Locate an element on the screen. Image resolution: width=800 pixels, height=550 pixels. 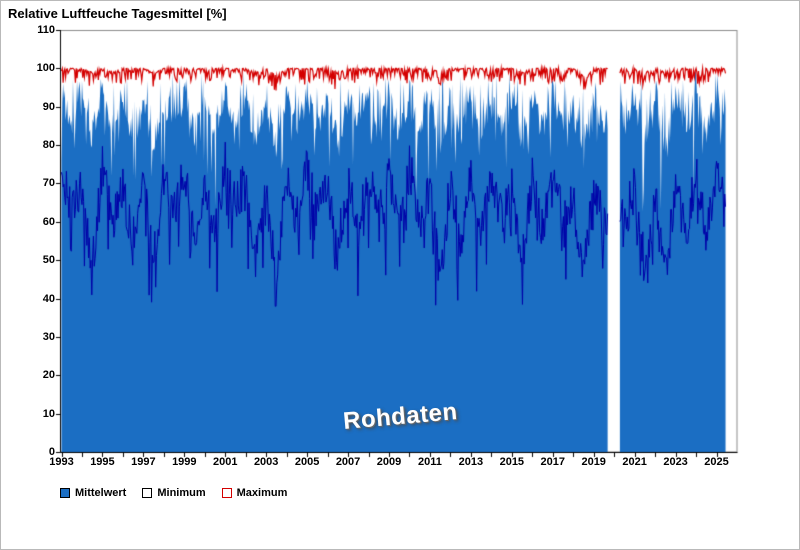
y-axis-tick-label: 20 is located at coordinates (48, 375).